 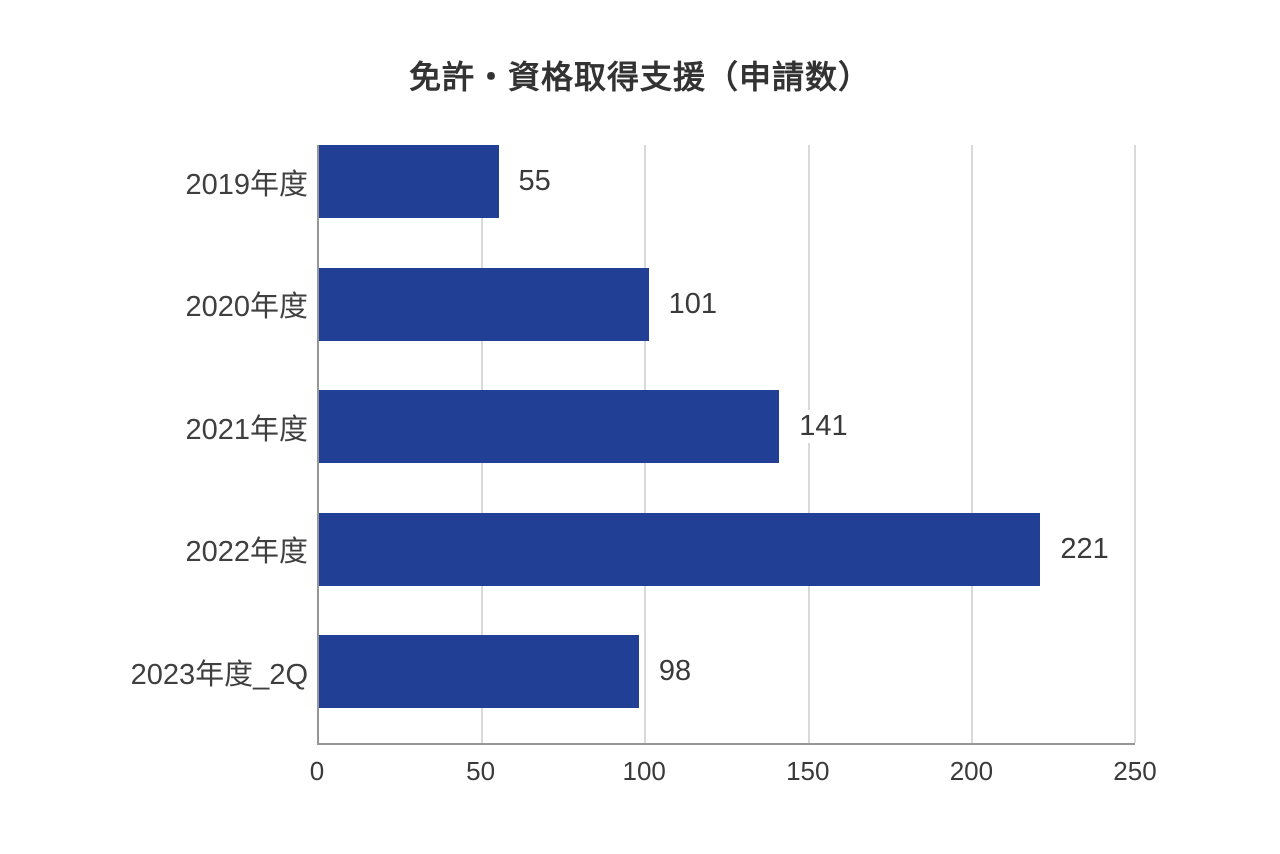 I want to click on value-label: 141, so click(x=823, y=426).